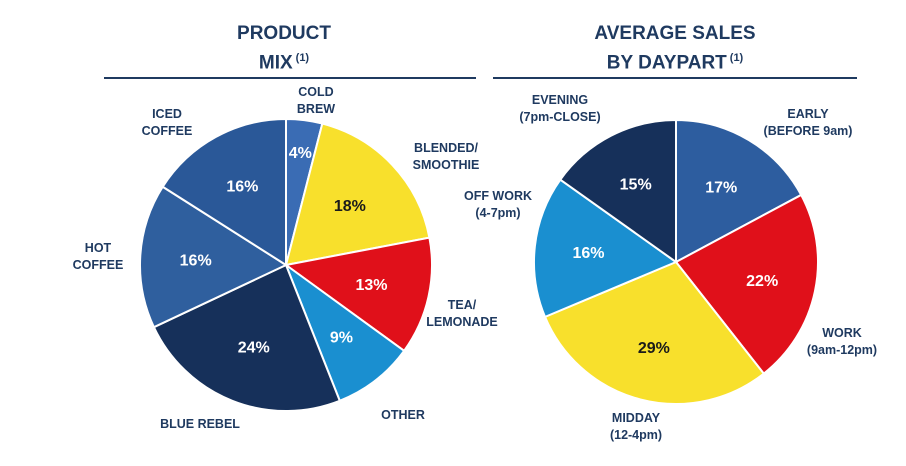 Image resolution: width=906 pixels, height=466 pixels. Describe the element at coordinates (350, 206) in the screenshot. I see `pie1-pct-1: 18%` at that location.